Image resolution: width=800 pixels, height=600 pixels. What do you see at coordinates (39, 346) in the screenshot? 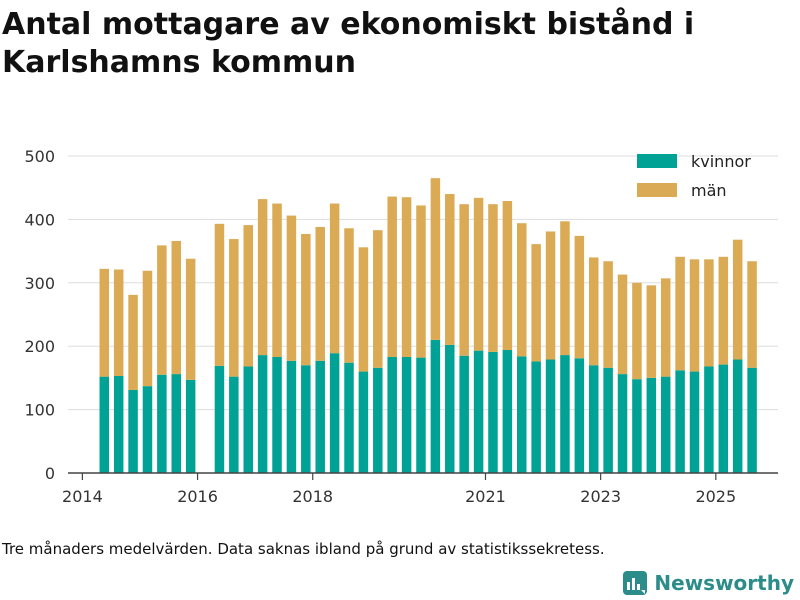
I see `y-tick-label: 200` at bounding box center [39, 346].